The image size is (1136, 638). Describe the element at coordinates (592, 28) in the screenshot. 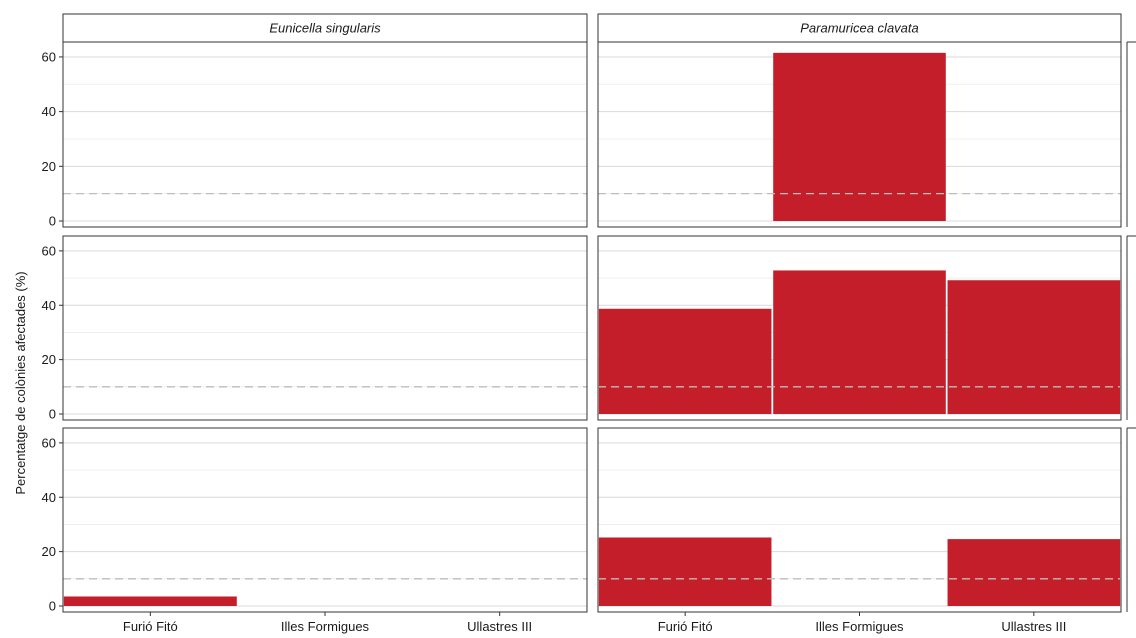

I see `facet-strips: Eunicella singularis Paramuricea clavata` at that location.